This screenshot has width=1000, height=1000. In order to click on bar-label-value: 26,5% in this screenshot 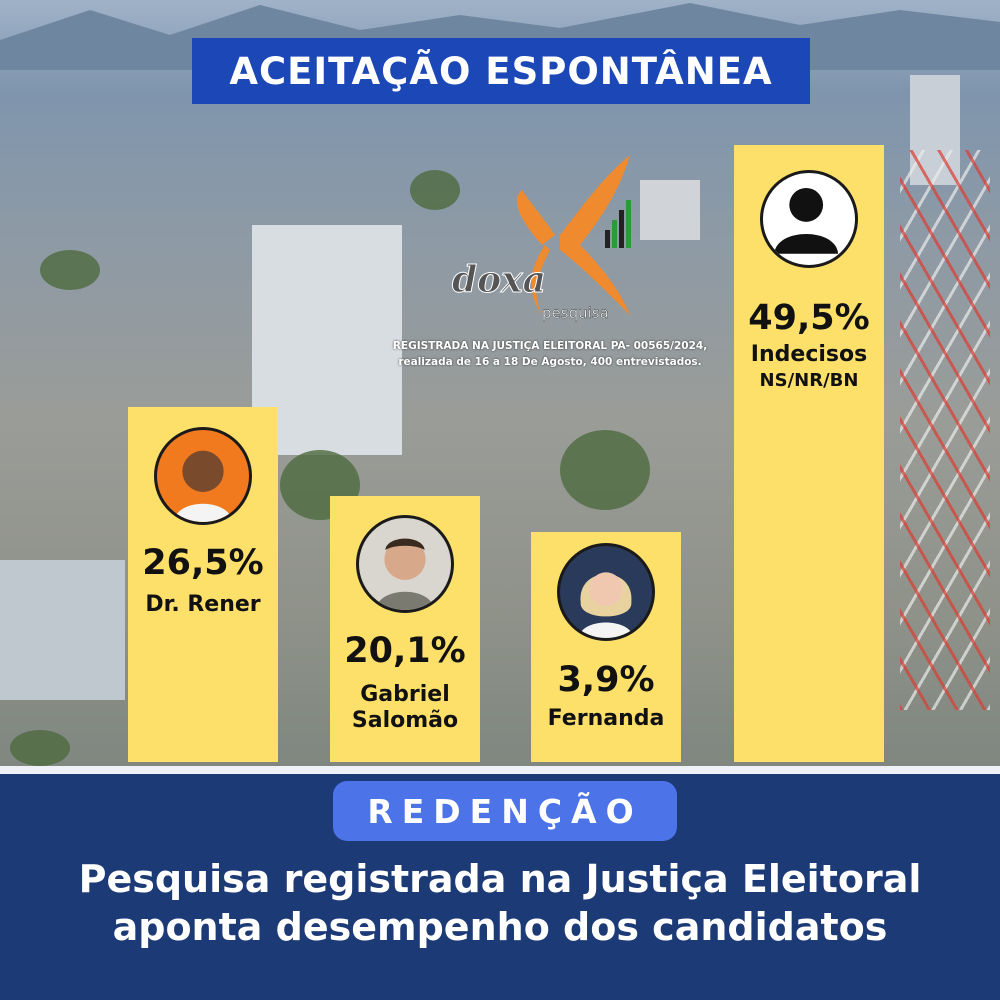, I will do `click(203, 563)`.